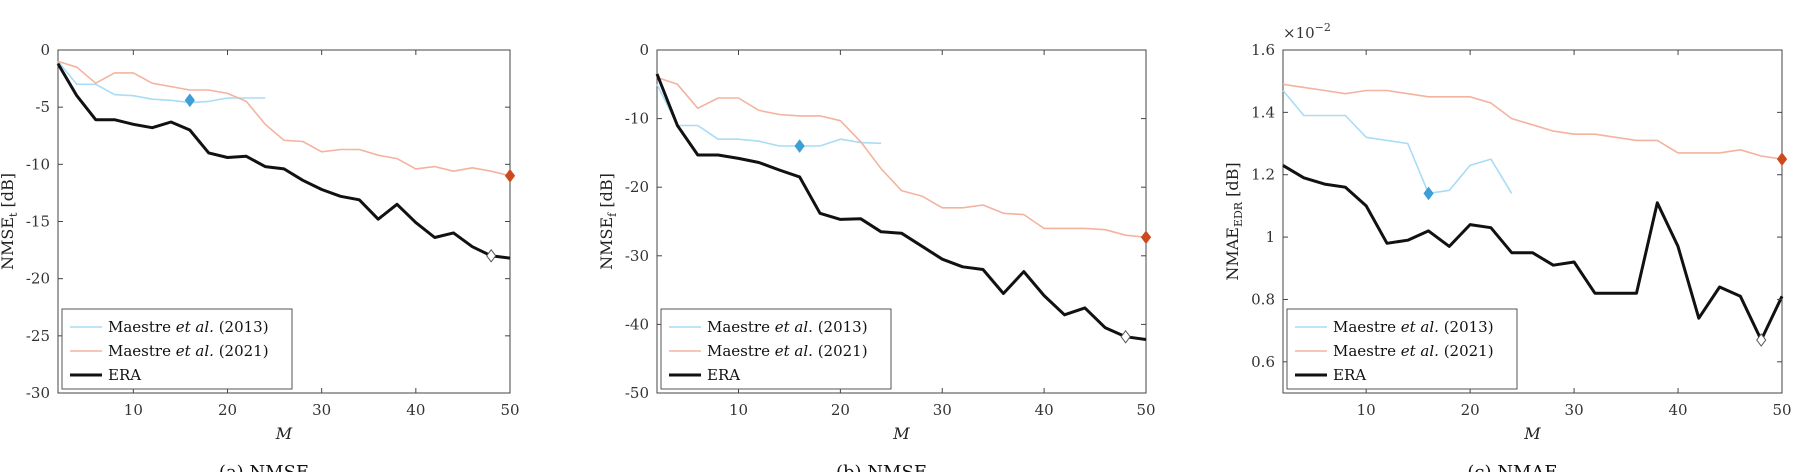 This screenshot has width=1800, height=472. I want to click on panel-b-legend-label-era: ERA, so click(723, 375).